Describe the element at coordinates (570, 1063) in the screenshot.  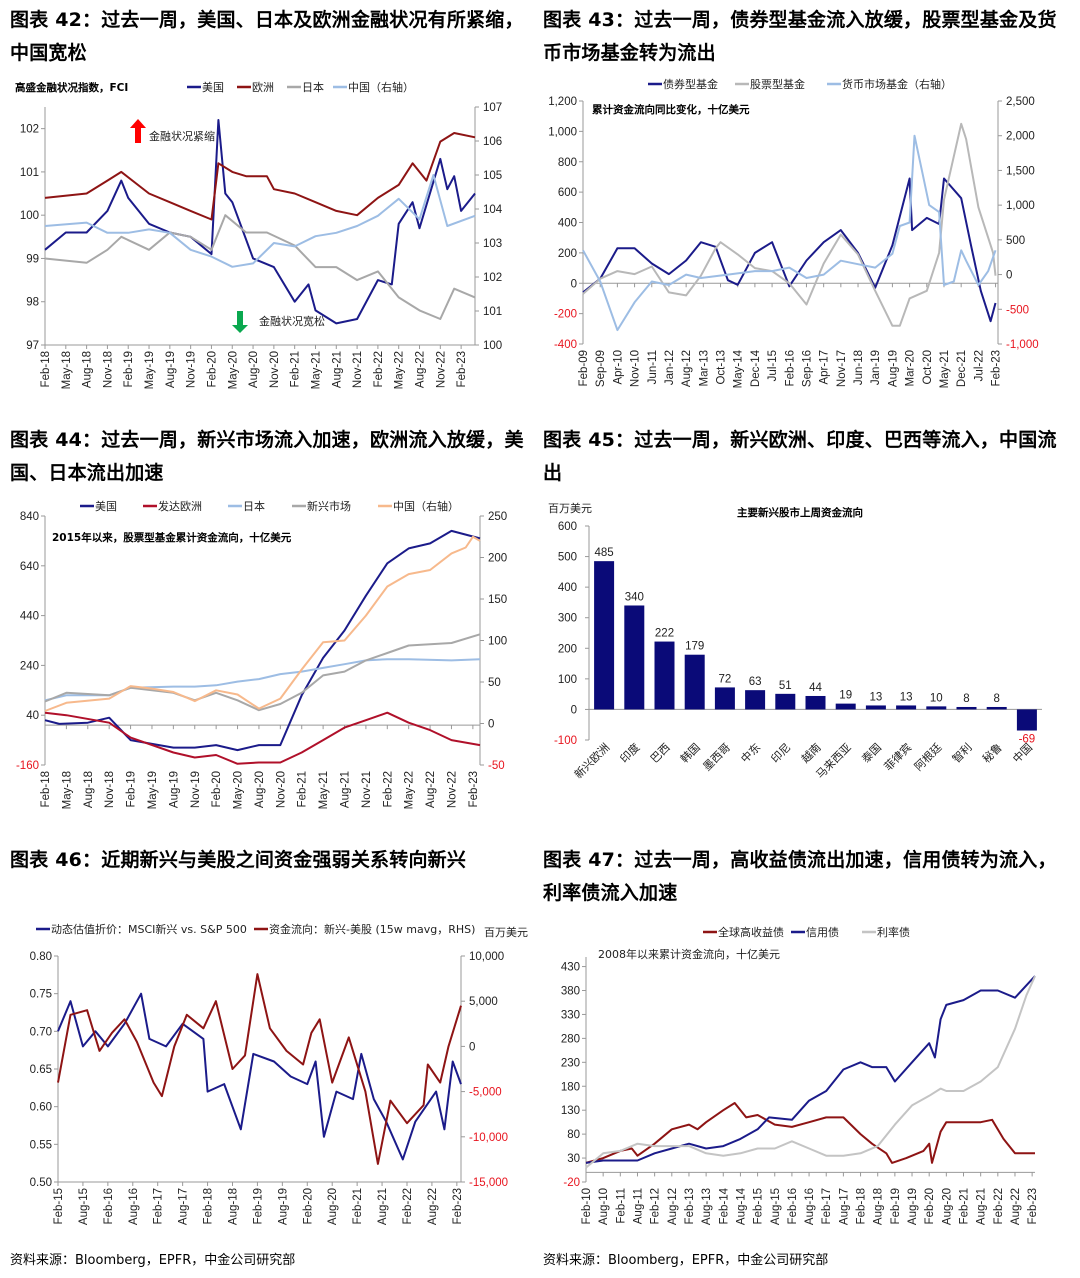
I see `y-left-tick-label: 230` at that location.